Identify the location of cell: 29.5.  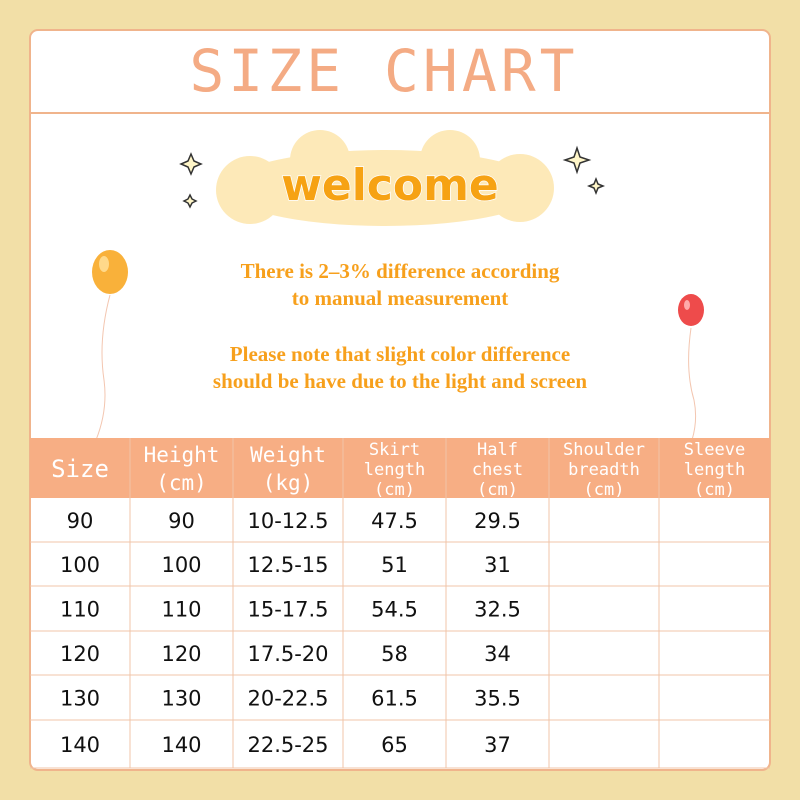
(497, 521).